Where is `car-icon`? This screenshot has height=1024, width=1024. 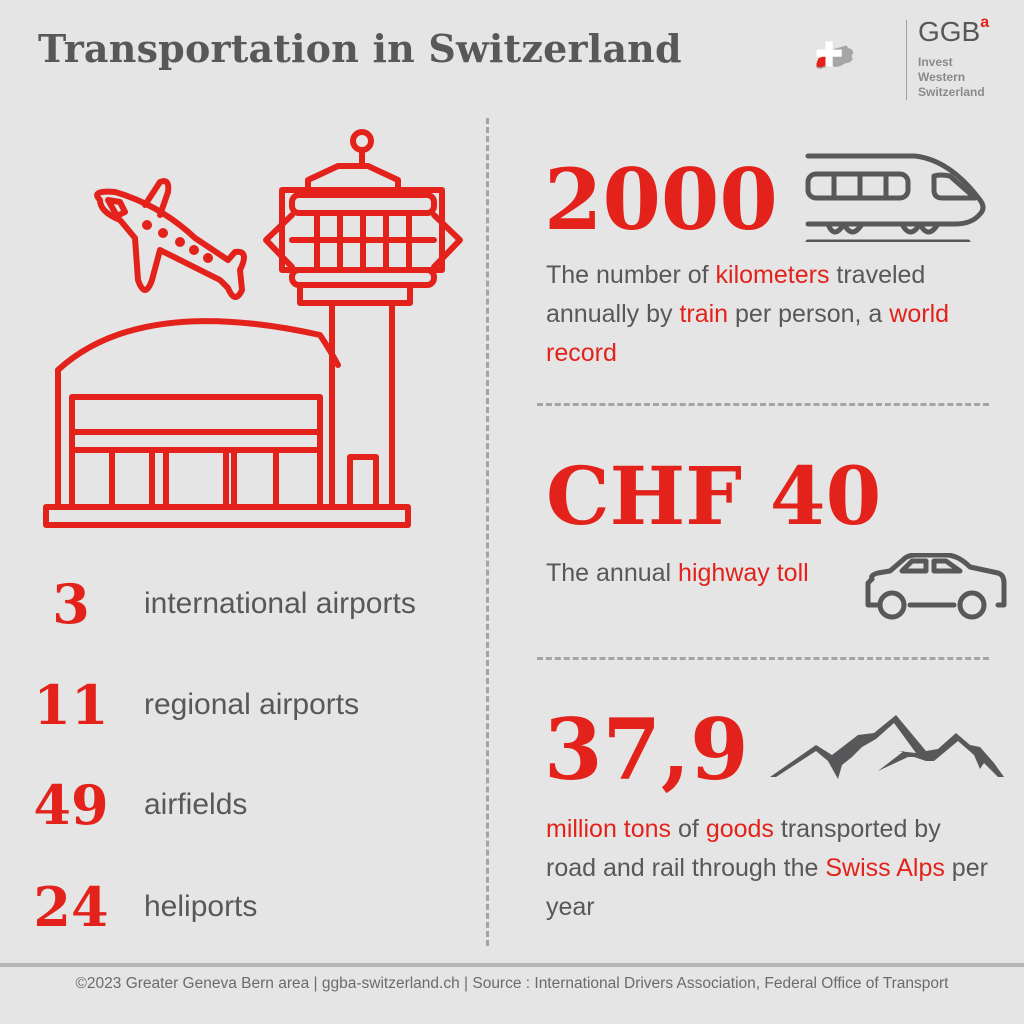
car-icon is located at coordinates (936, 586).